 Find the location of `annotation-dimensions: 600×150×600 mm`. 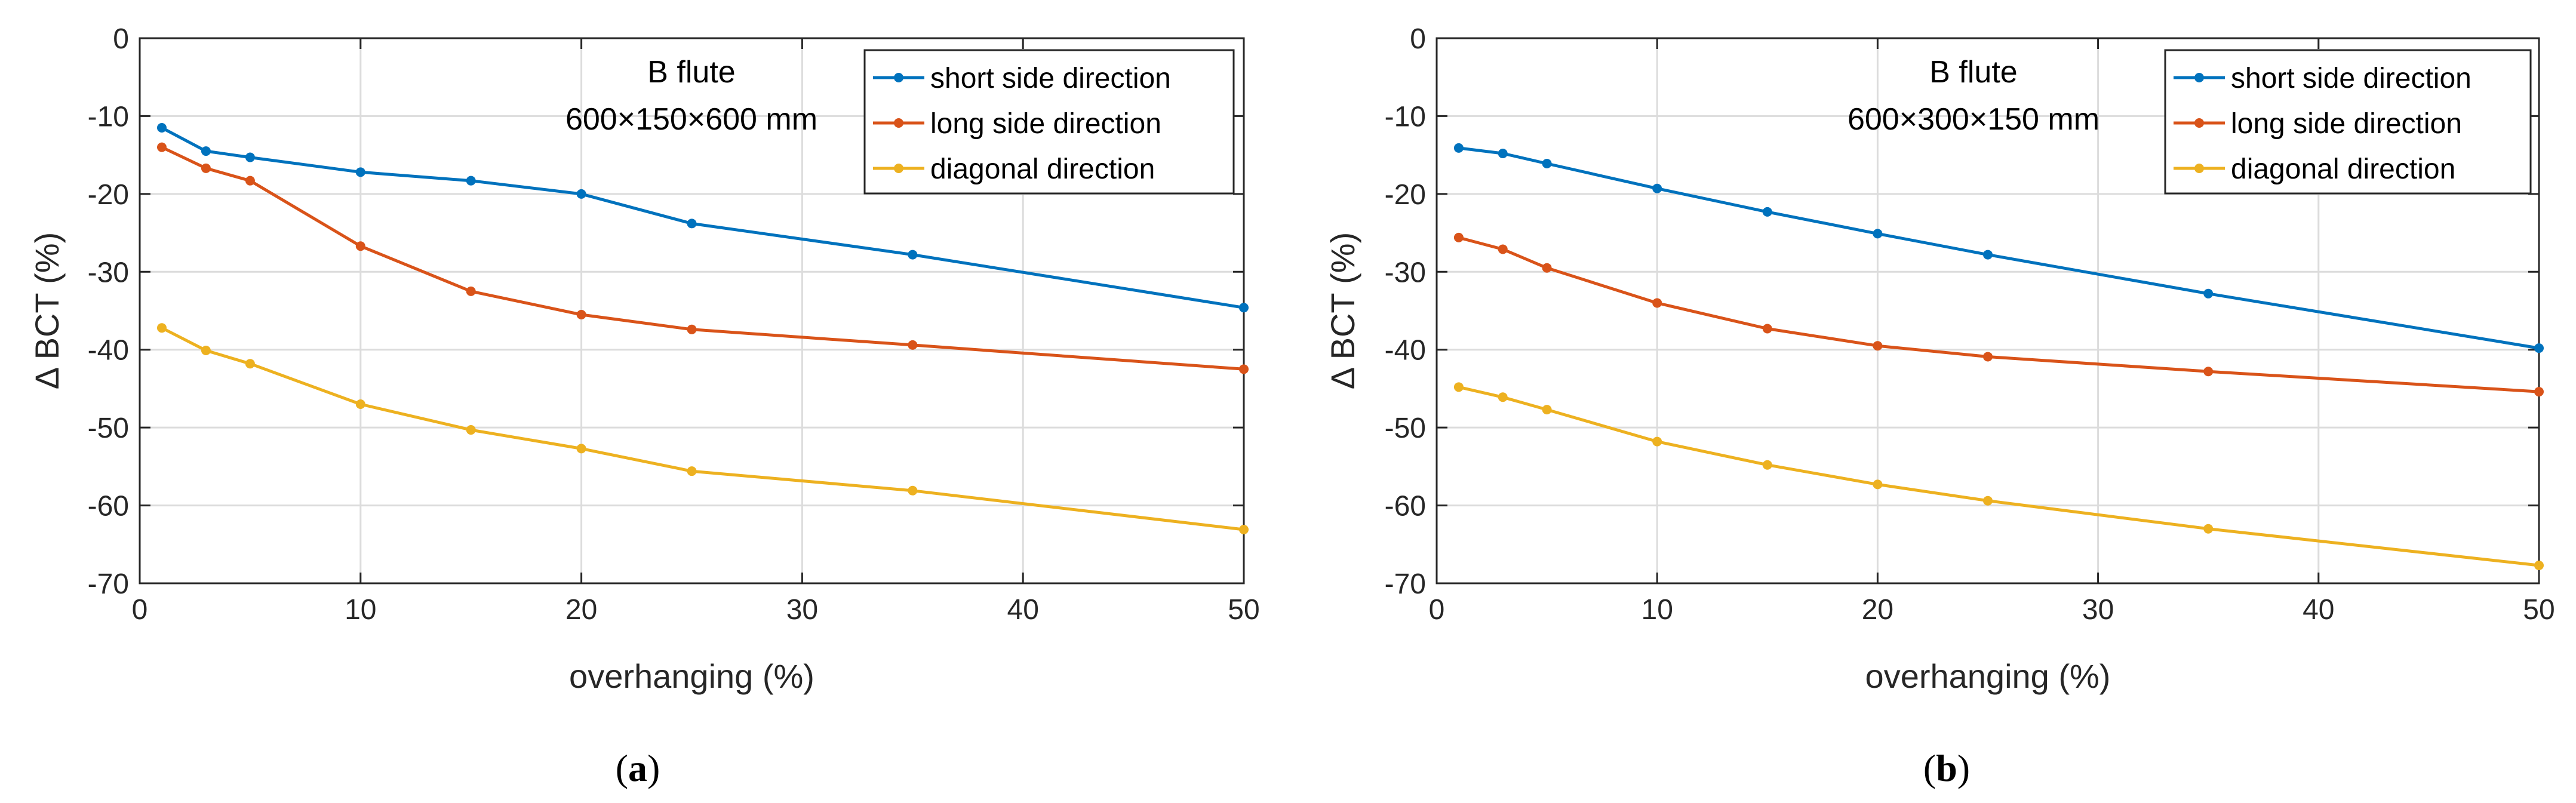

annotation-dimensions: 600×150×600 mm is located at coordinates (691, 119).